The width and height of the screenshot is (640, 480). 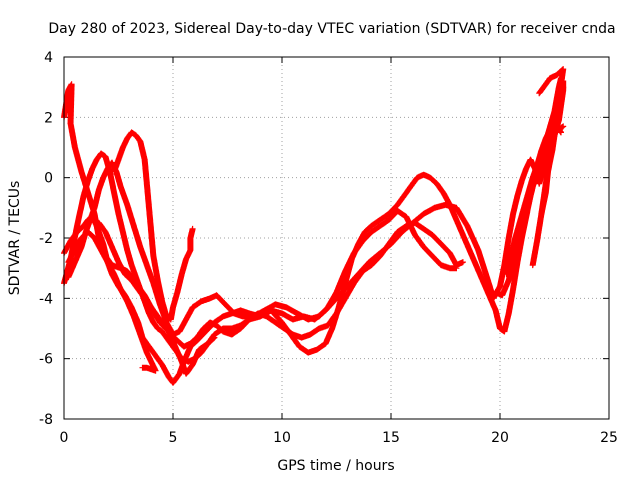 I want to click on y-tick-label: 4, so click(x=48, y=58).